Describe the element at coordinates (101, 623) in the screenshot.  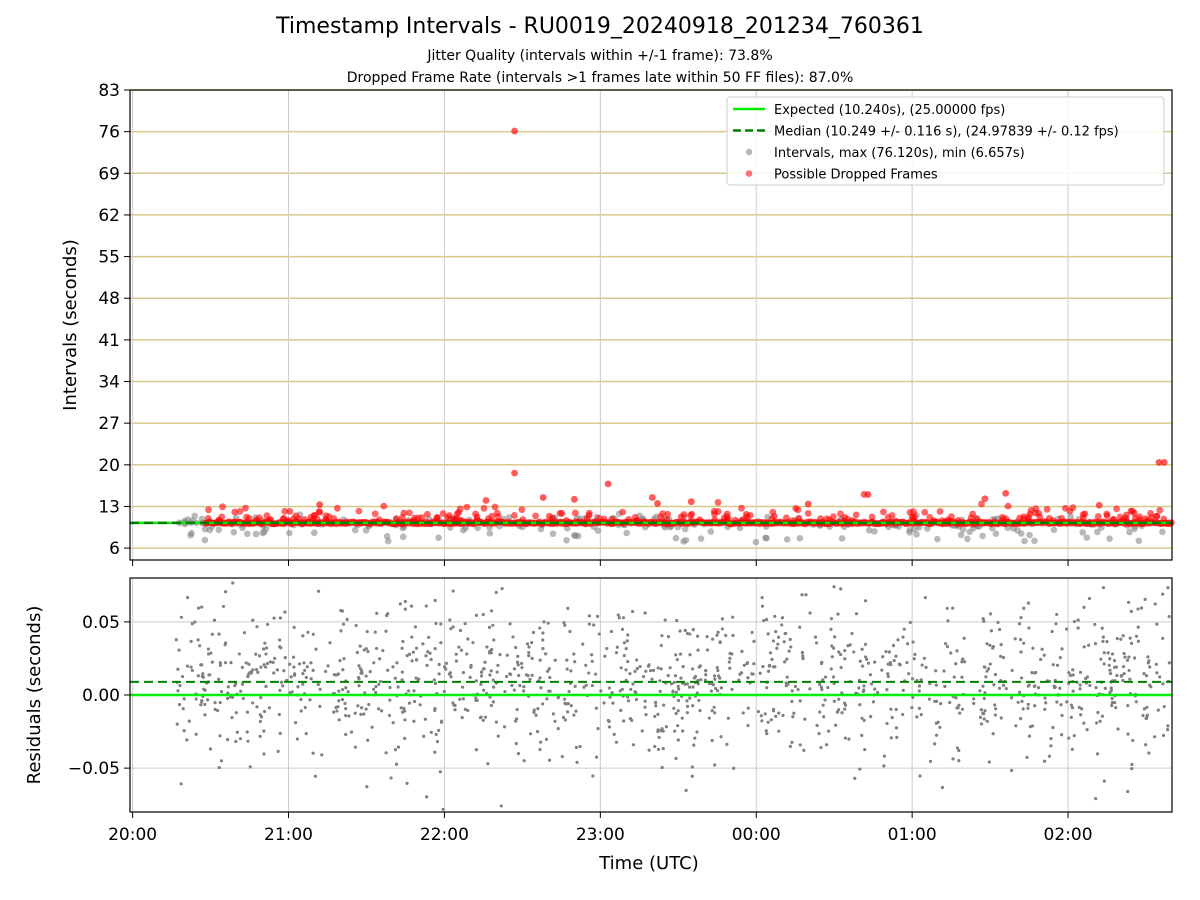
I see `y-tick-label-bottom: 0.05` at that location.